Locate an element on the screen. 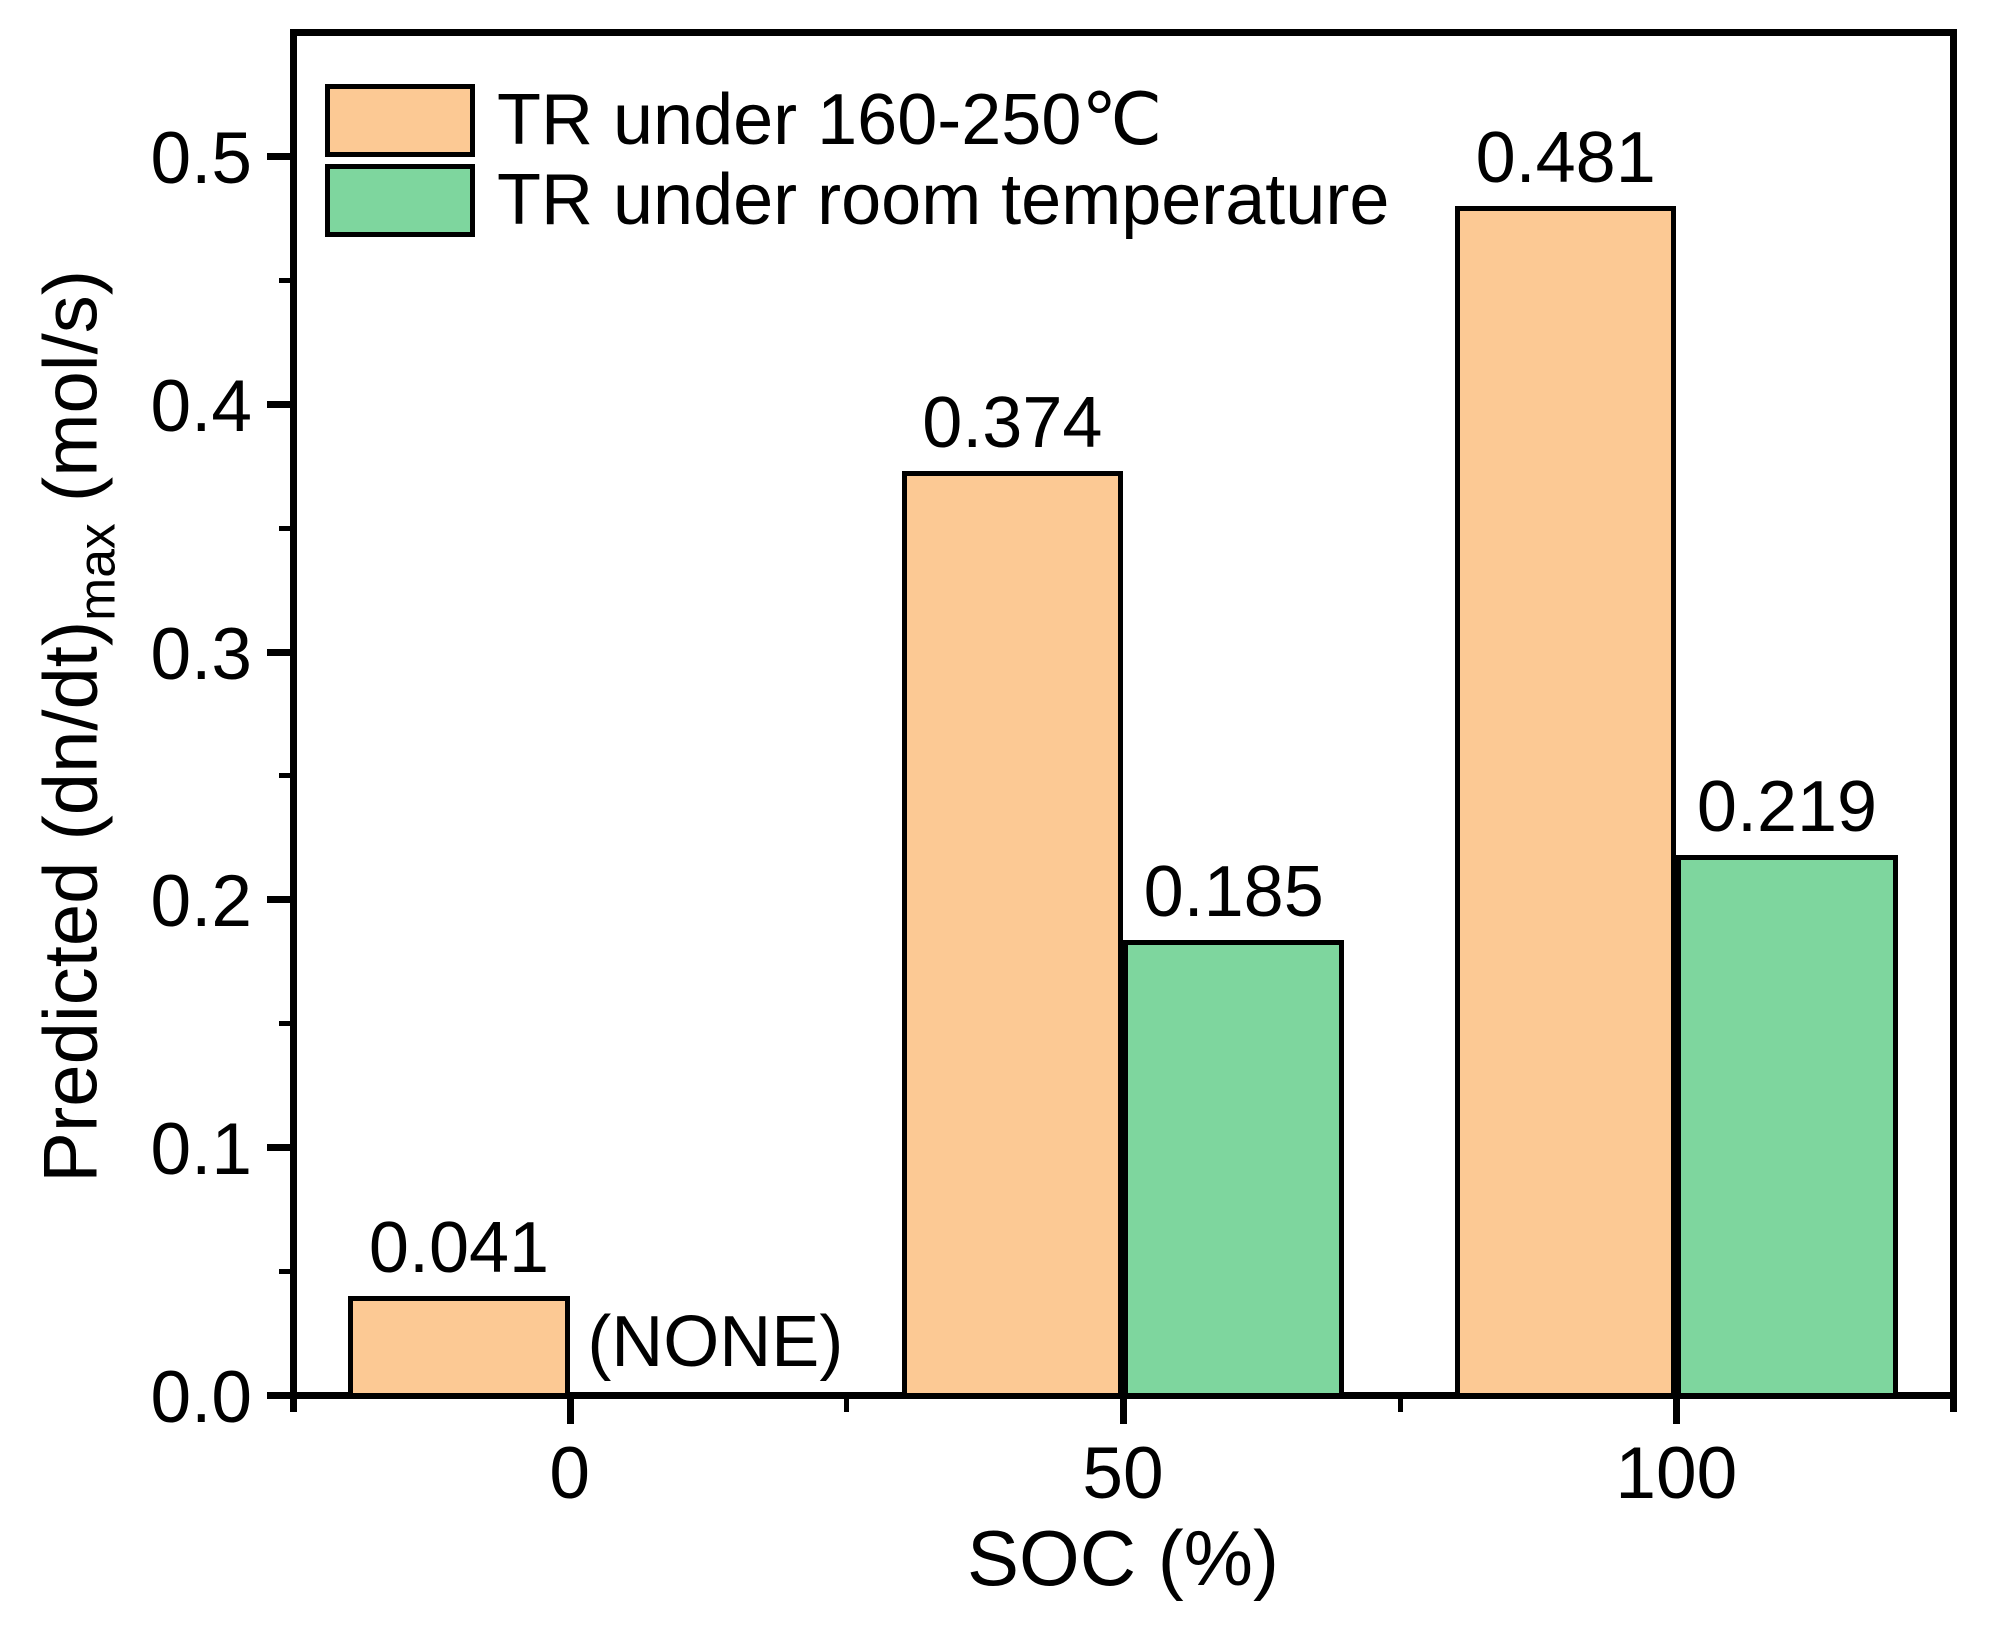 This screenshot has width=1989, height=1631. bar-value-label: 0.041 is located at coordinates (459, 1248).